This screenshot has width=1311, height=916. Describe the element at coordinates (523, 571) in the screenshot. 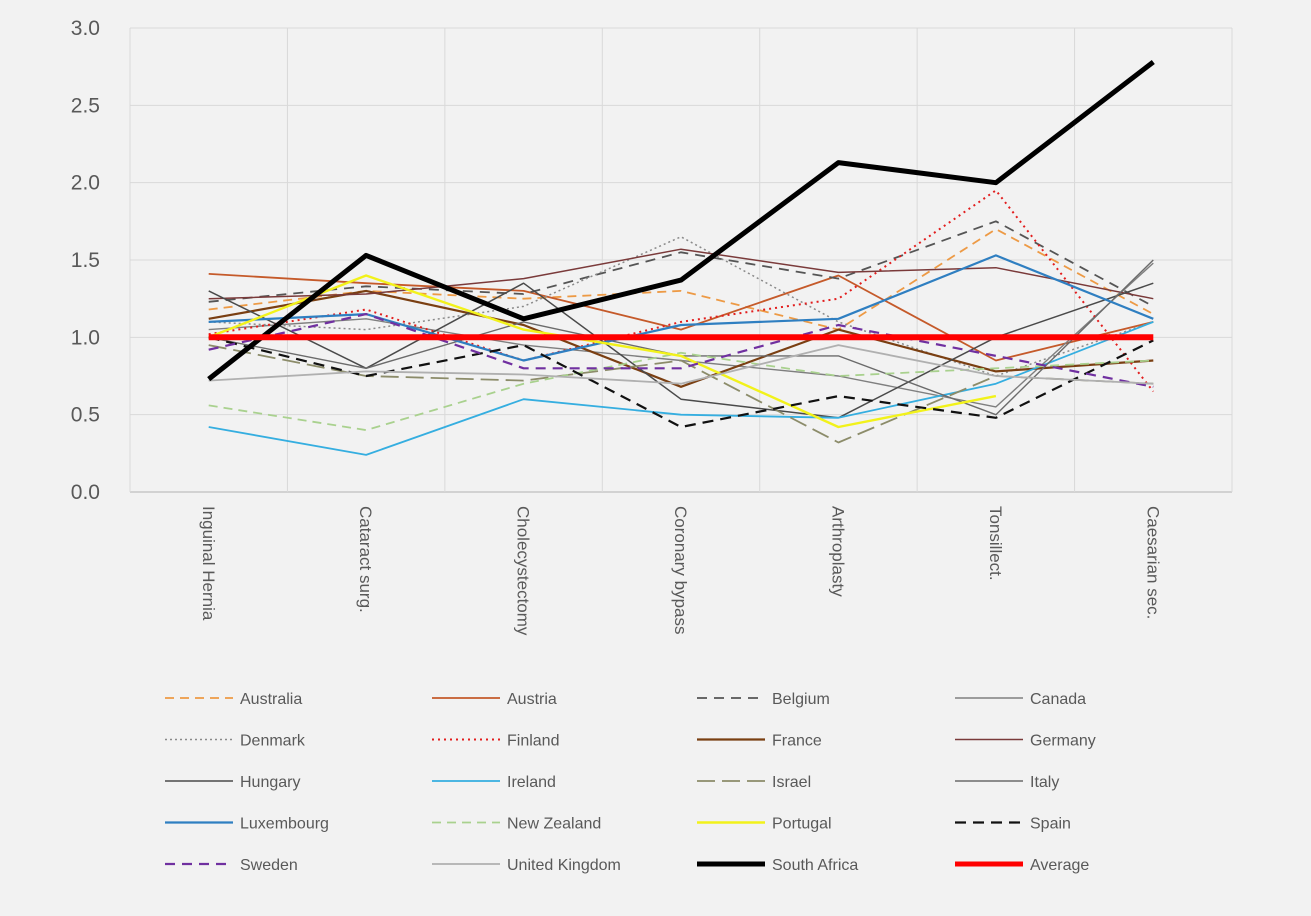

I see `x-category-label: Cholecystectomy` at that location.